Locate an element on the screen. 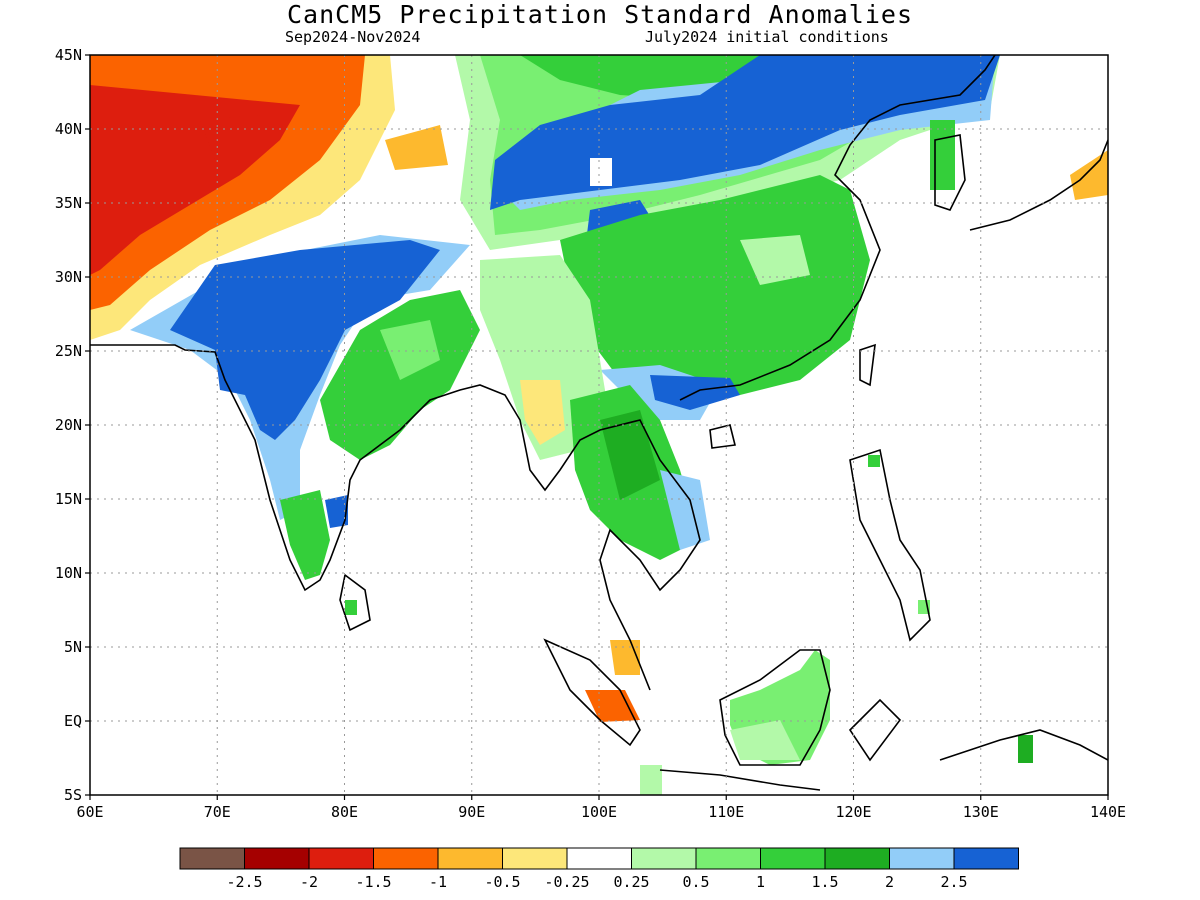 The image size is (1200, 900). korea-patch is located at coordinates (942, 155).